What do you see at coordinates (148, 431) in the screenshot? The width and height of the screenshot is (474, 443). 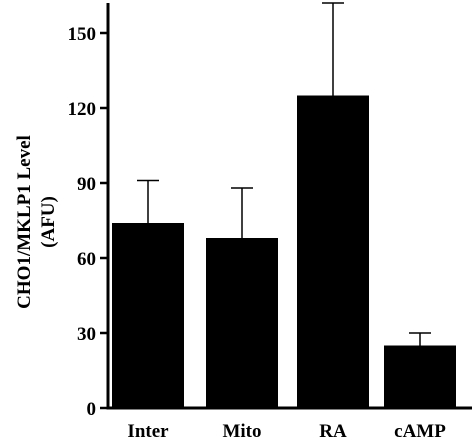 I see `x-tick-label: Inter` at bounding box center [148, 431].